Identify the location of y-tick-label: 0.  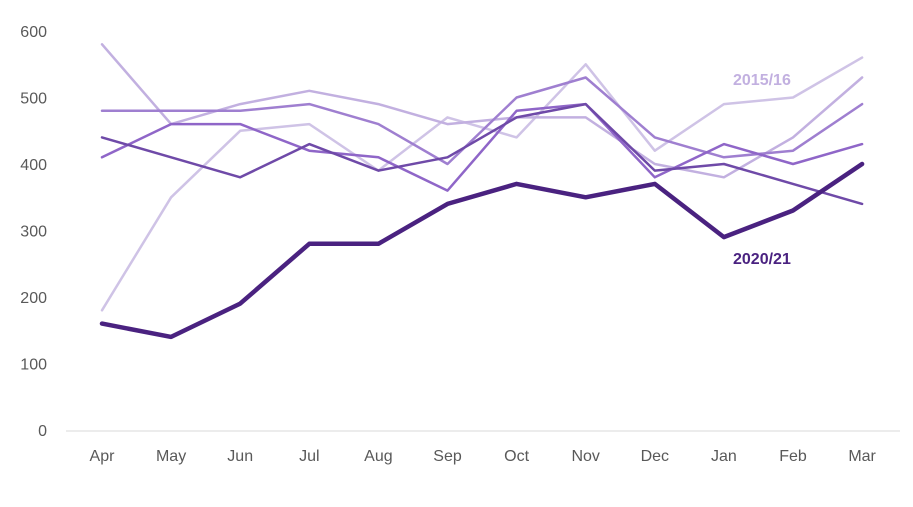
(42, 431).